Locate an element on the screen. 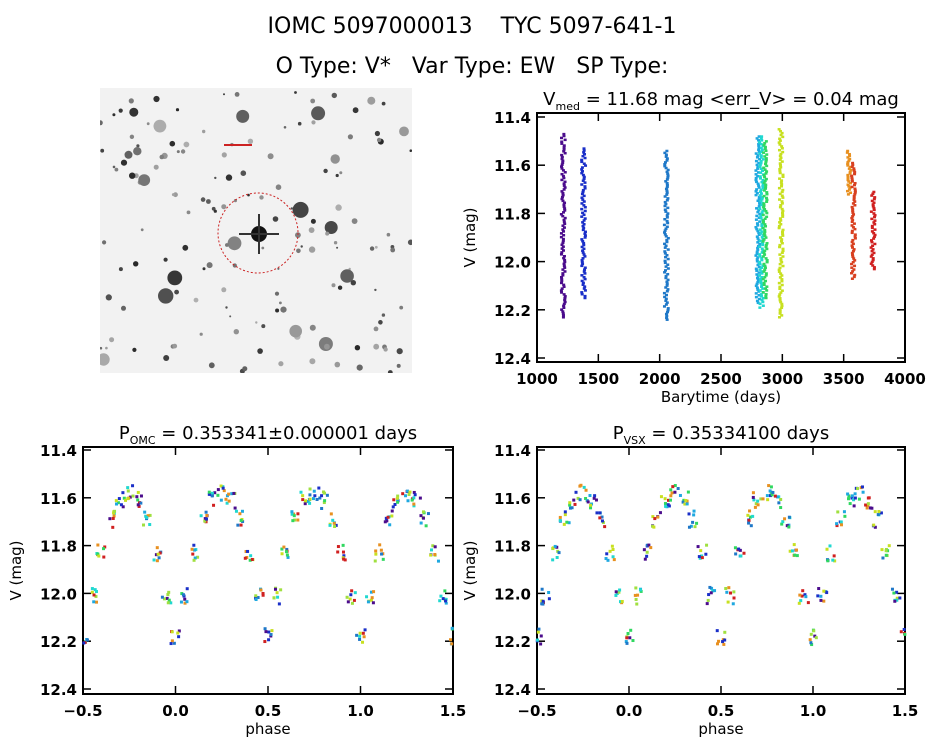 This screenshot has height=747, width=944. sky-image is located at coordinates (256, 230).